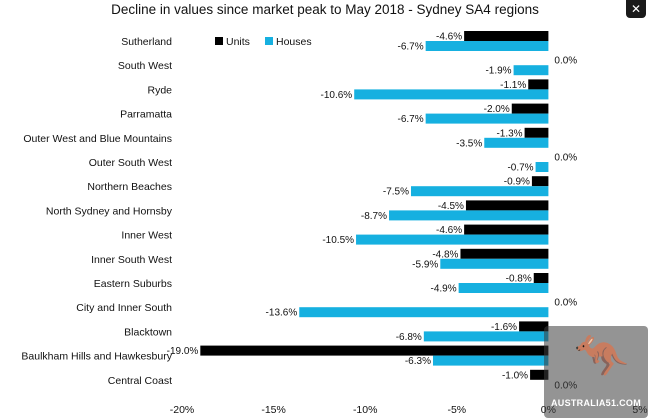 This screenshot has width=650, height=420. Describe the element at coordinates (601, 356) in the screenshot. I see `kangaroo-logo-icon: 🦘` at that location.